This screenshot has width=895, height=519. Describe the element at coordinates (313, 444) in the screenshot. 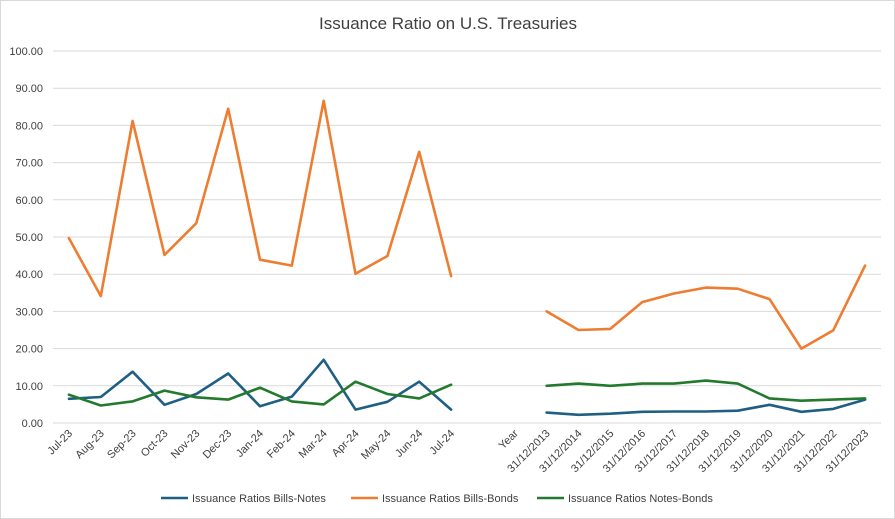

I see `x-tick-label: Mar-24` at that location.